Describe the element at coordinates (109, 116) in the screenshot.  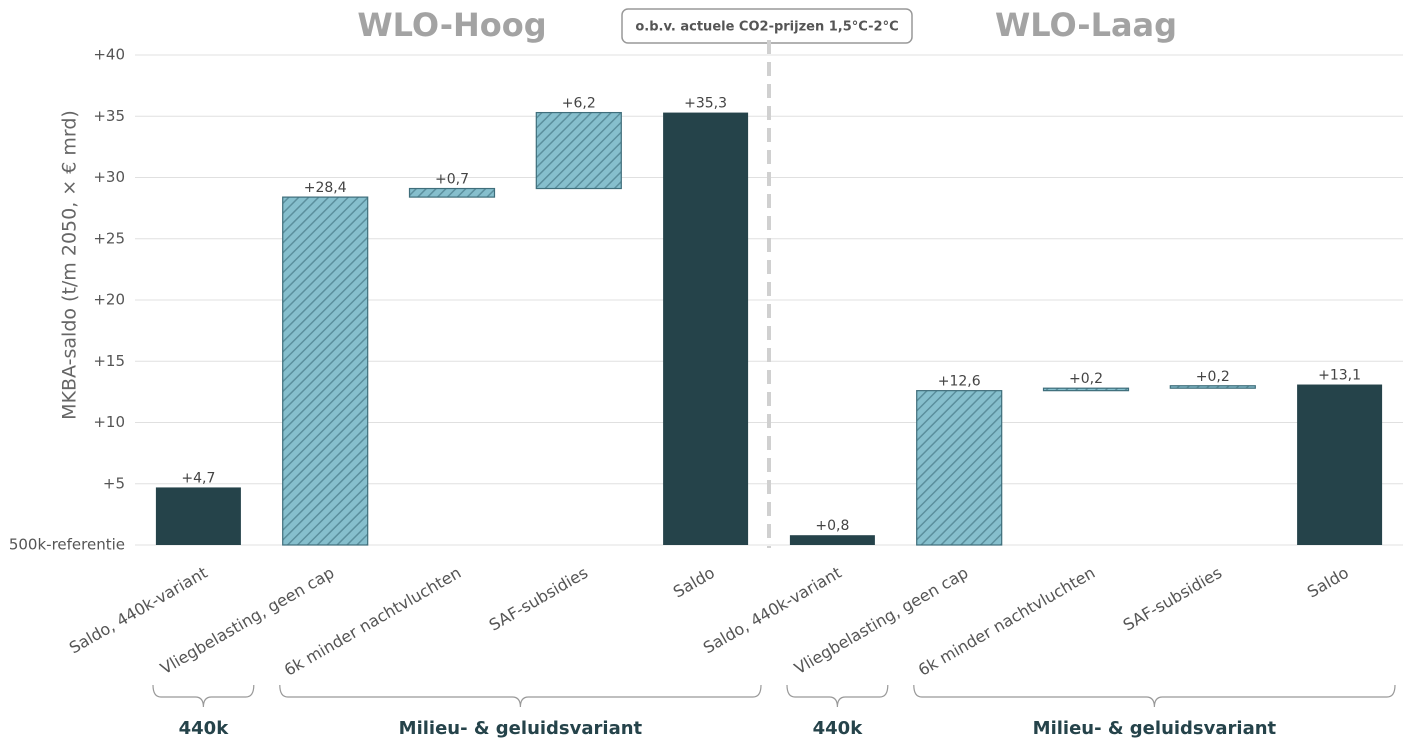
I see `y-tick-label: +35` at that location.